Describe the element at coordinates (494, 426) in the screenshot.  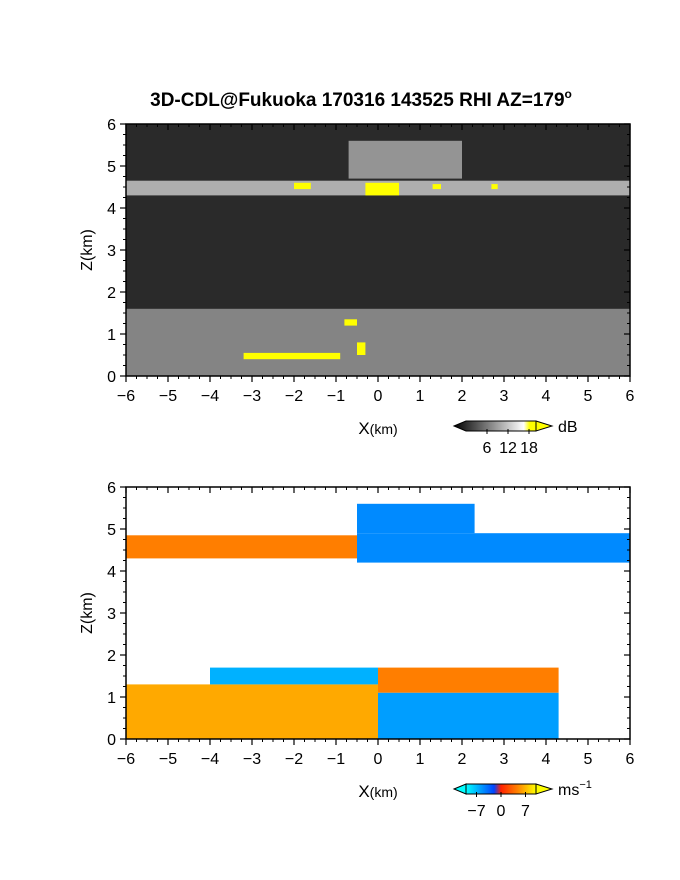
I see `colorbar-gradient` at that location.